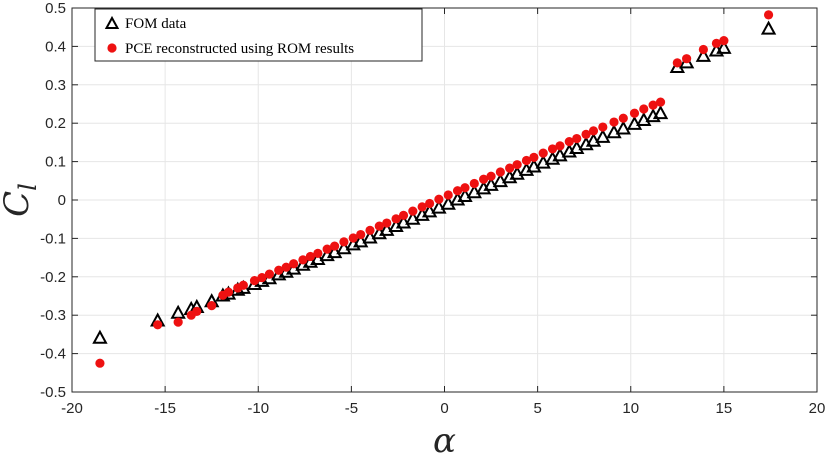 This screenshot has height=457, width=831. What do you see at coordinates (112, 22) in the screenshot?
I see `legend-triangle-marker` at bounding box center [112, 22].